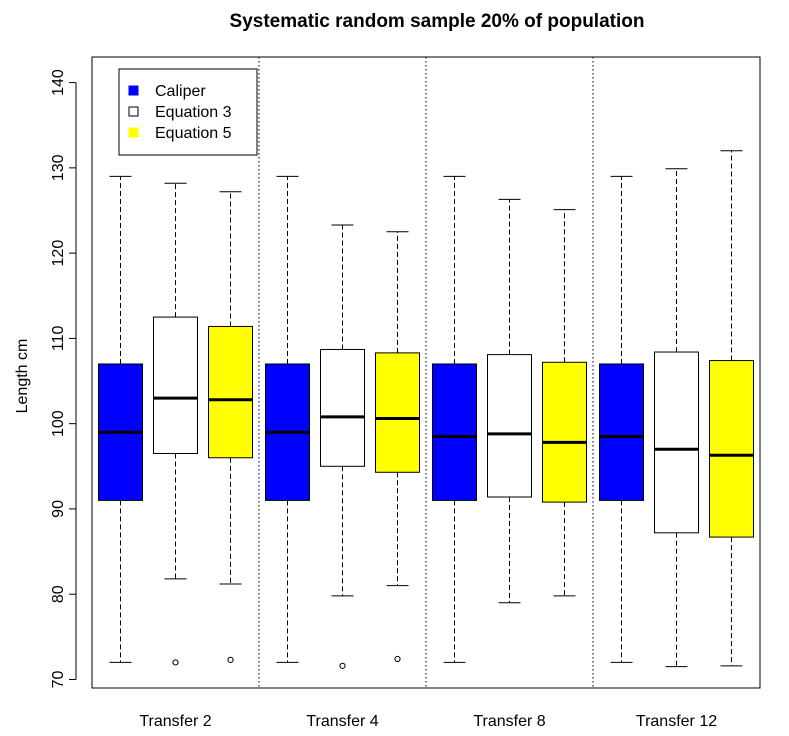 This screenshot has height=736, width=789. I want to click on x-group-label: Transfer 2, so click(175, 721).